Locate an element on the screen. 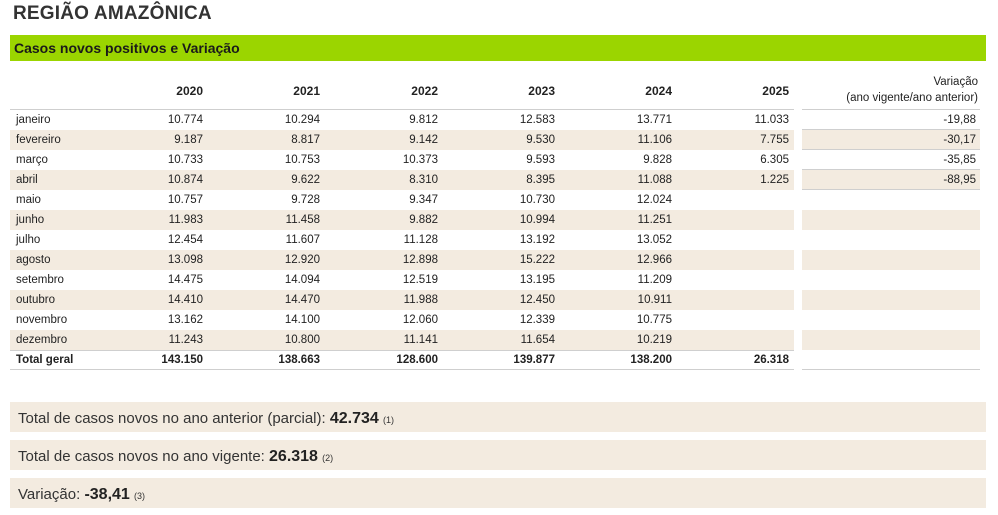 The height and width of the screenshot is (515, 998). month-label: janeiro is located at coordinates (33, 120).